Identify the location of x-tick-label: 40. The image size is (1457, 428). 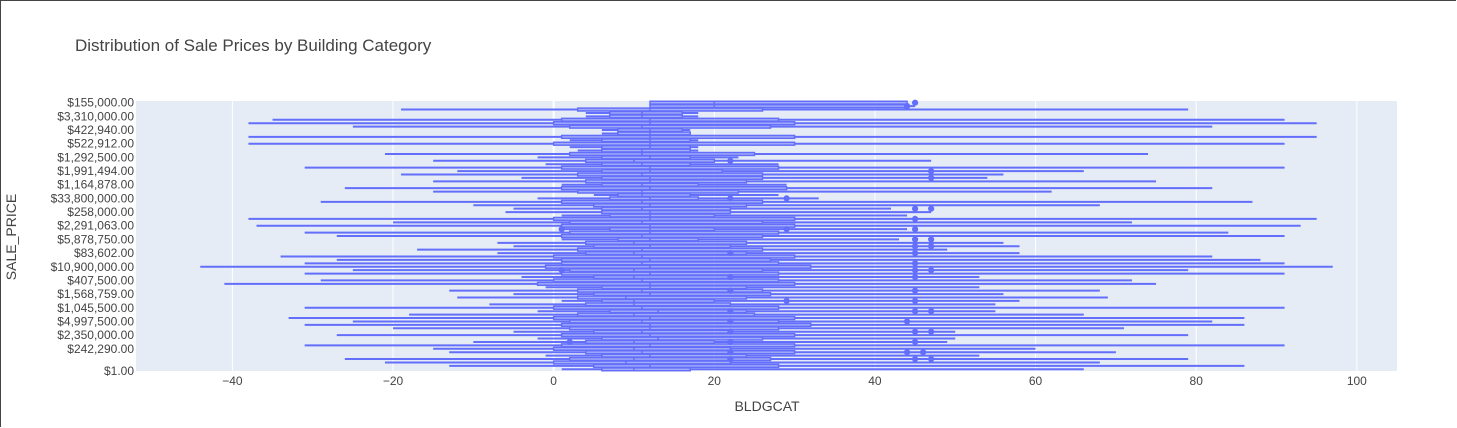
(875, 381).